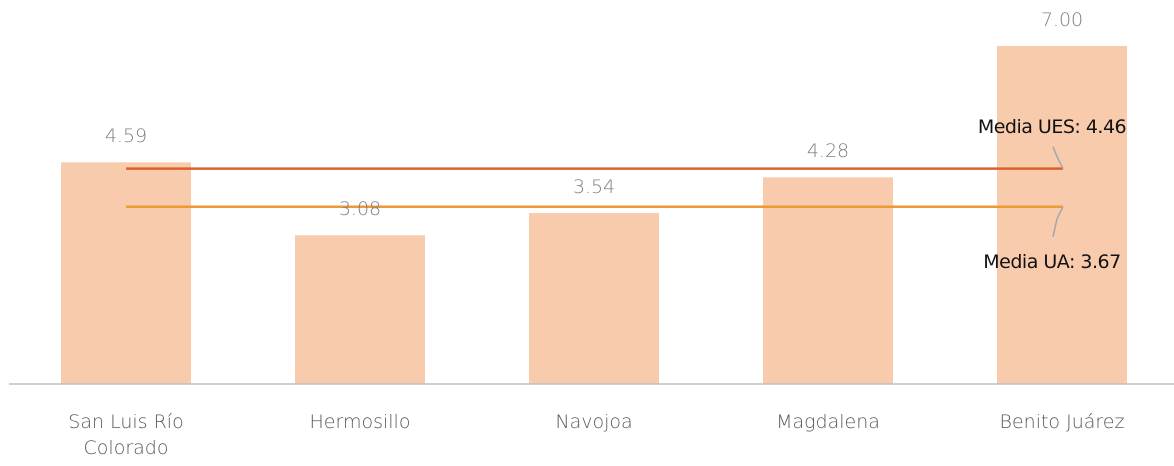  What do you see at coordinates (360, 209) in the screenshot?
I see `value-label: 3.08` at bounding box center [360, 209].